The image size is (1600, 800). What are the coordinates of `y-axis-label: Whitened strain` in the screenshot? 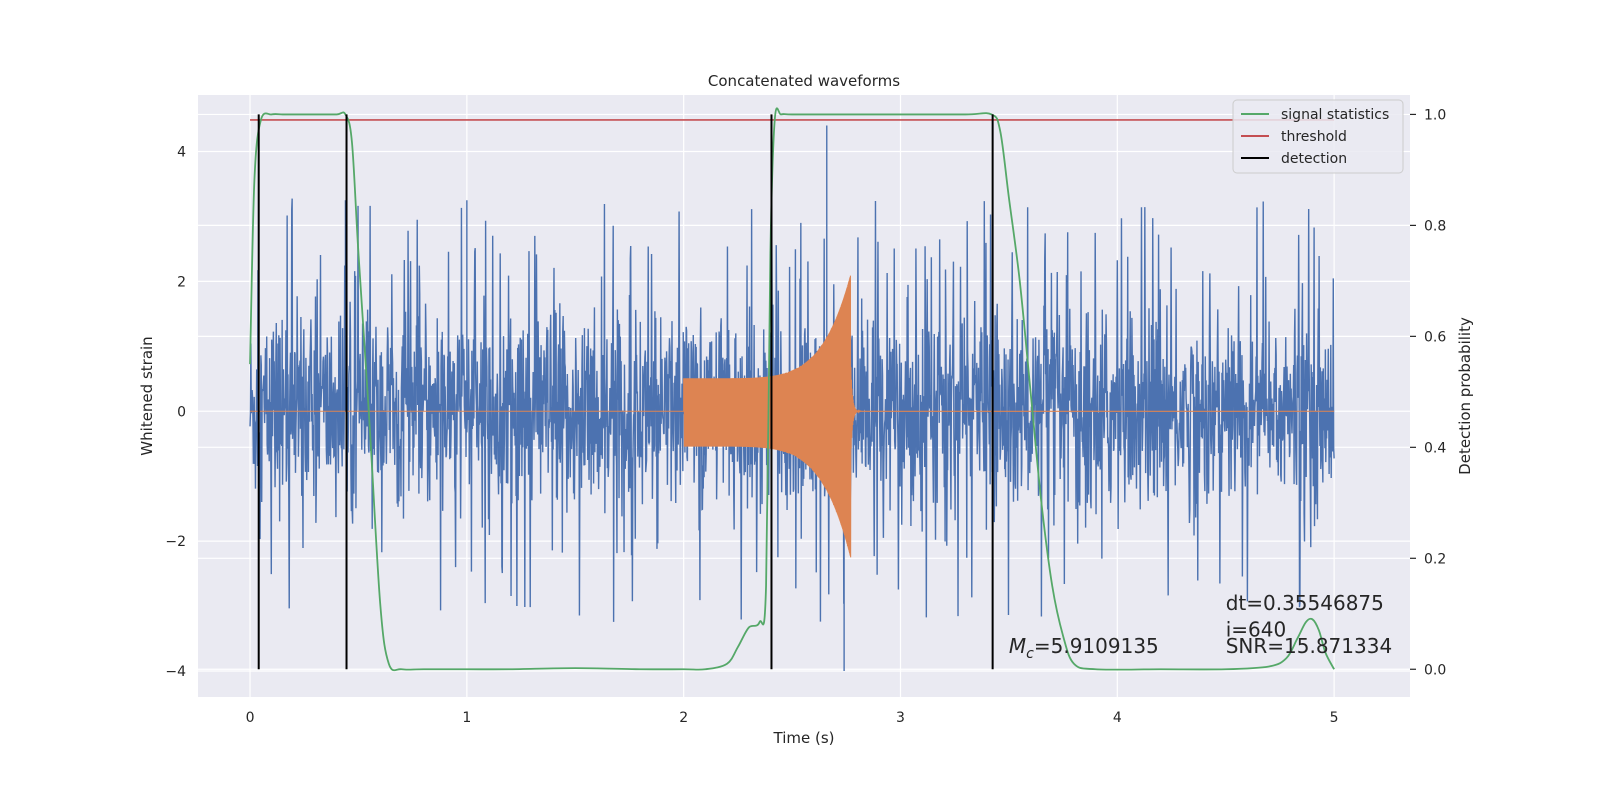 It's located at (147, 395).